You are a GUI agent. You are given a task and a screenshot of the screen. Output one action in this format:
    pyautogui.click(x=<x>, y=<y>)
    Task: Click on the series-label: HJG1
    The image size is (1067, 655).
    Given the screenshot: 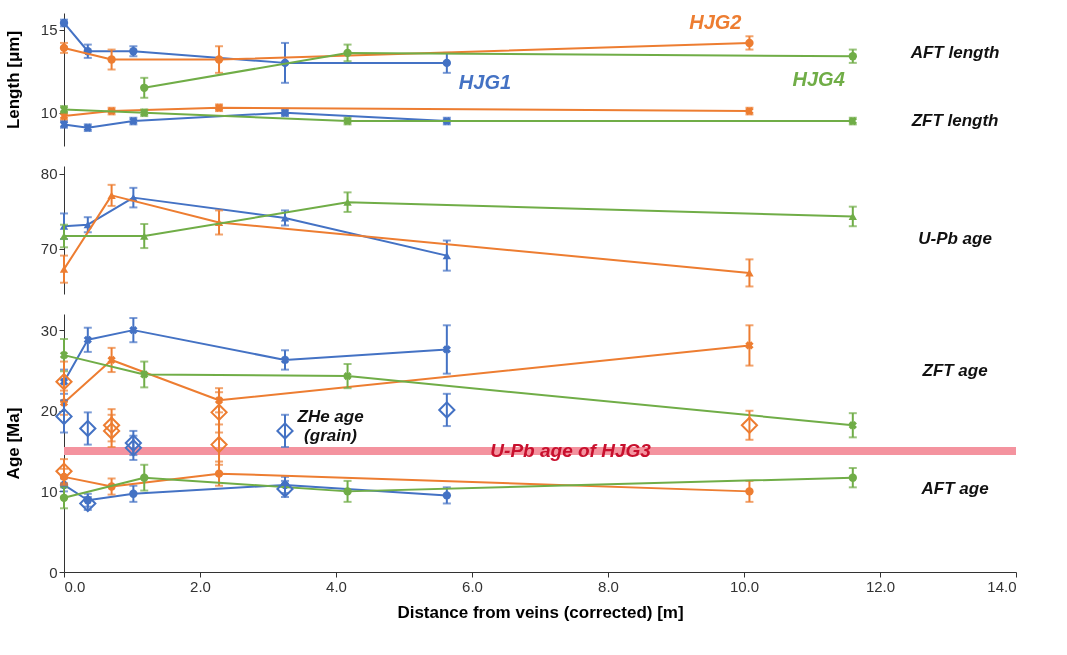 What is the action you would take?
    pyautogui.click(x=485, y=81)
    